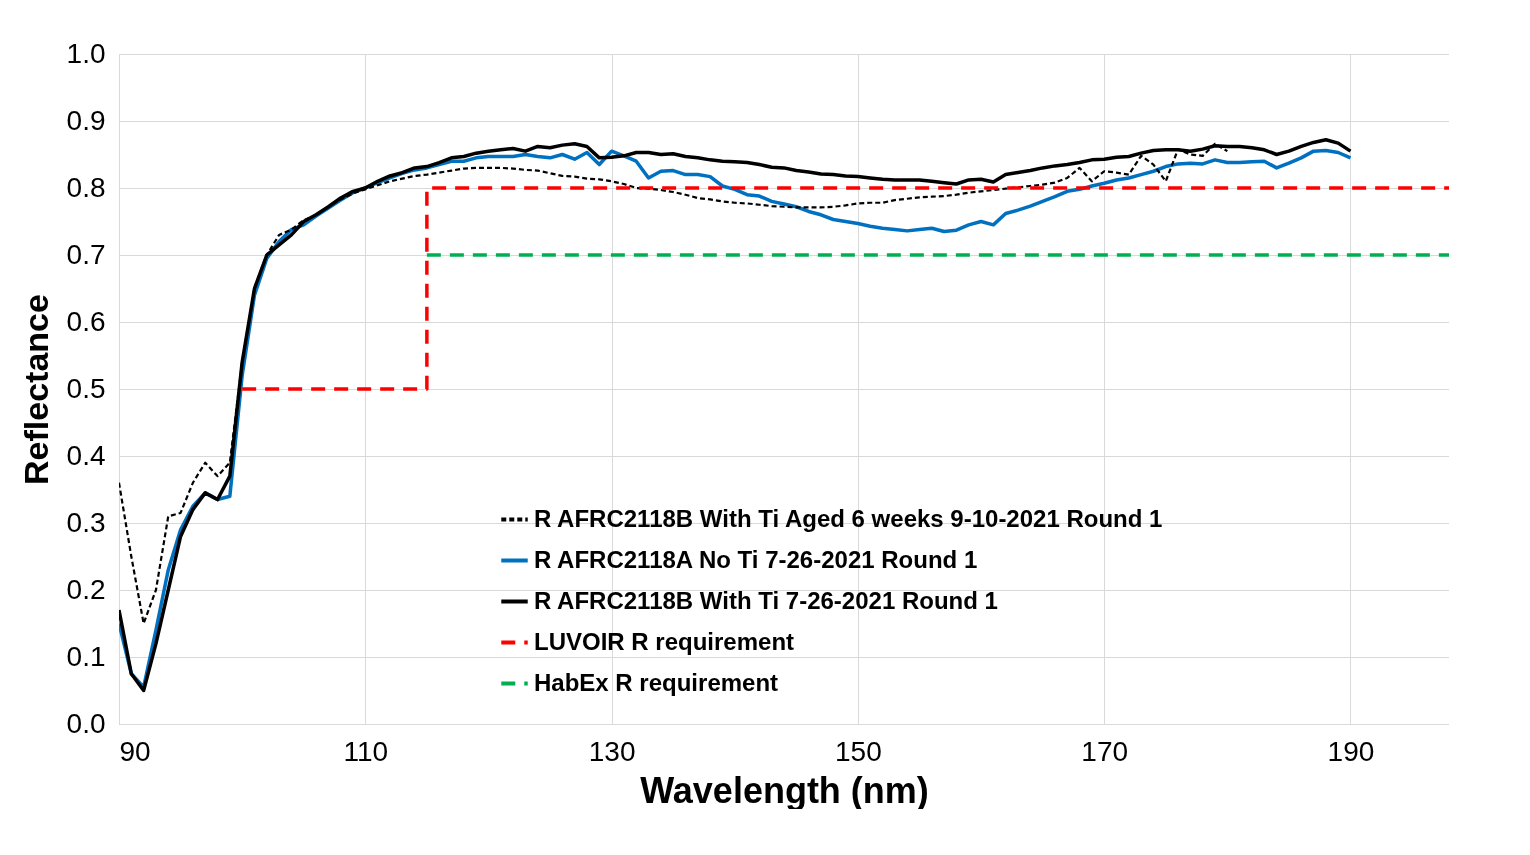 The image size is (1530, 855). I want to click on y-tick-label: 0.3, so click(86, 522).